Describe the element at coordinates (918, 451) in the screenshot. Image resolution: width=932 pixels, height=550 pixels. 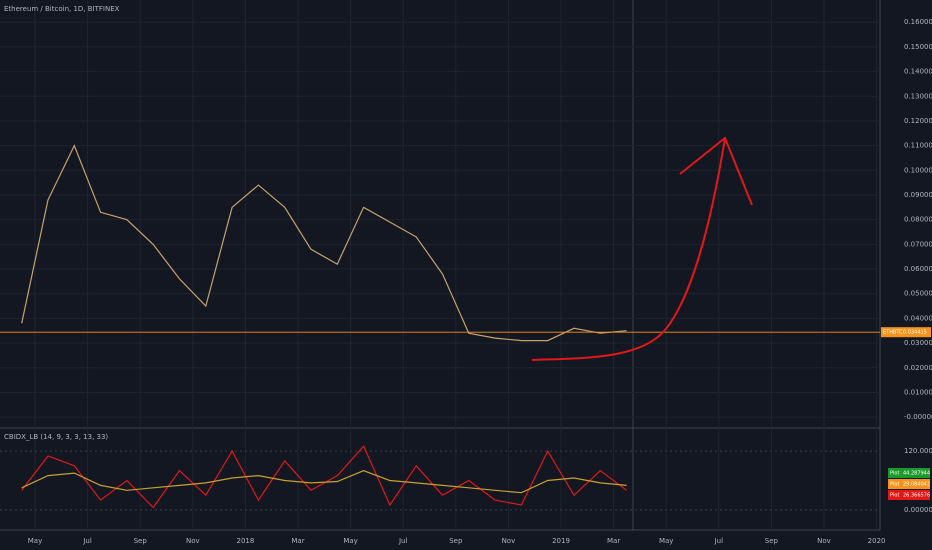
I see `y-tick-label: 120.000000` at that location.